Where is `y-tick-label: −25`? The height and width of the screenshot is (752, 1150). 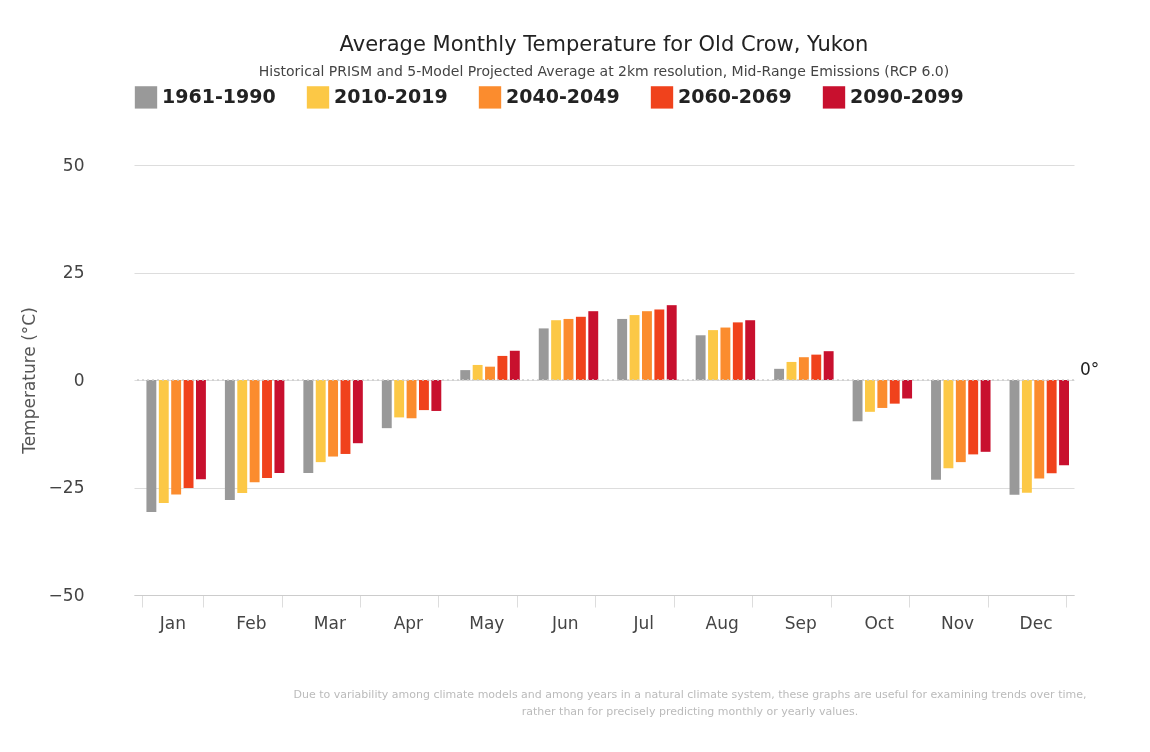 y-tick-label: −25 is located at coordinates (66, 487).